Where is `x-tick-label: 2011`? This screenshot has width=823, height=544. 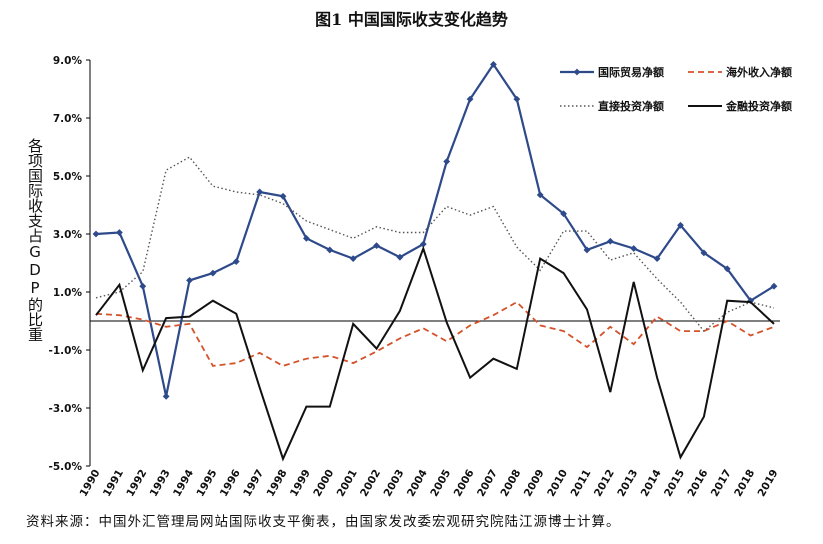 x-tick-label: 2011 is located at coordinates (581, 483).